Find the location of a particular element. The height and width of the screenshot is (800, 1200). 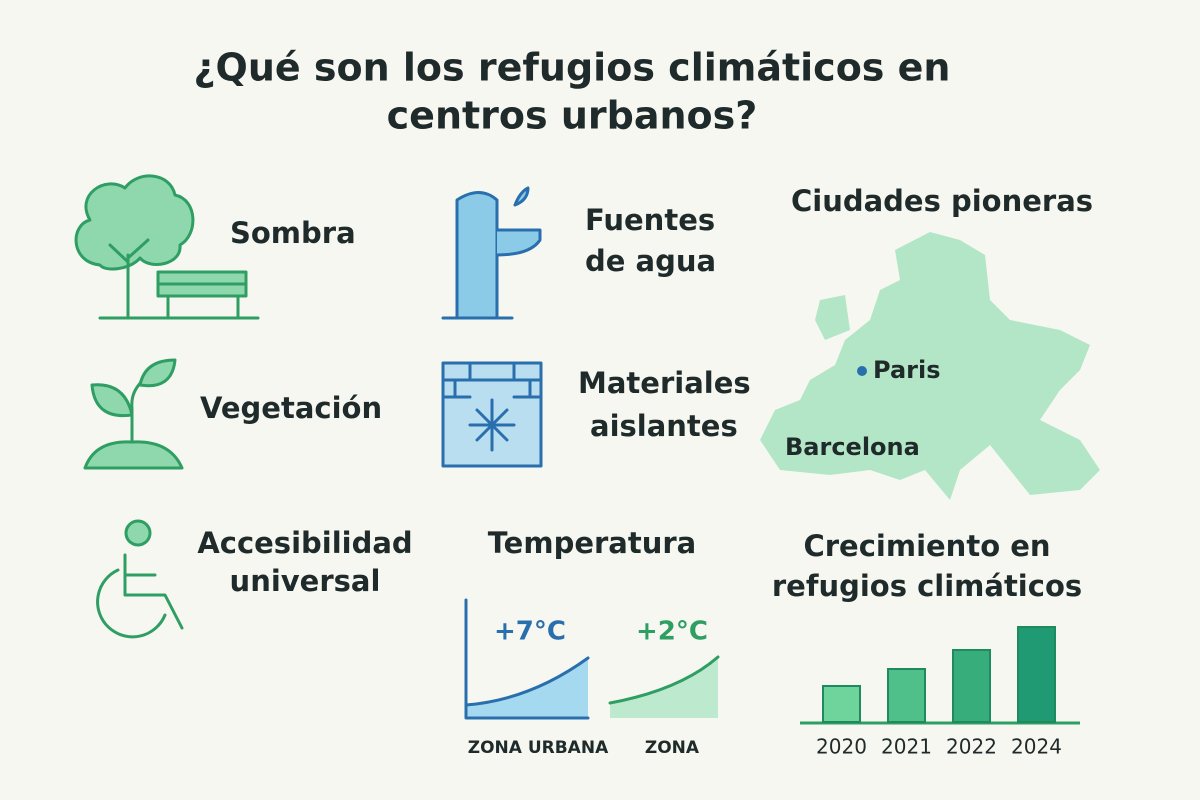

urban-curve is located at coordinates (527, 659).